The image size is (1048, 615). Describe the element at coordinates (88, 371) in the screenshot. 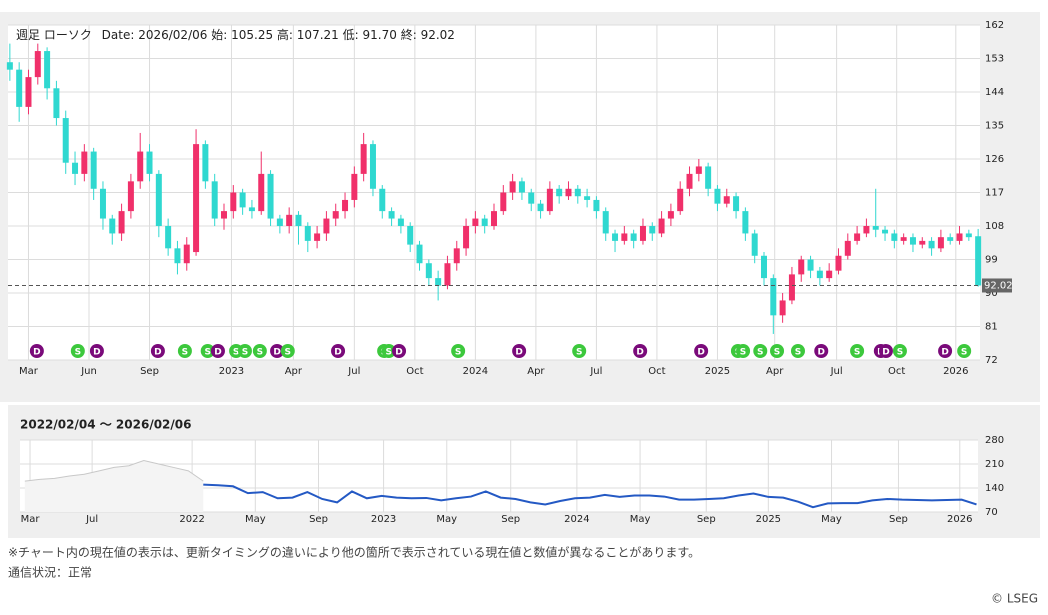

I see `x-tick-label: Jun` at that location.